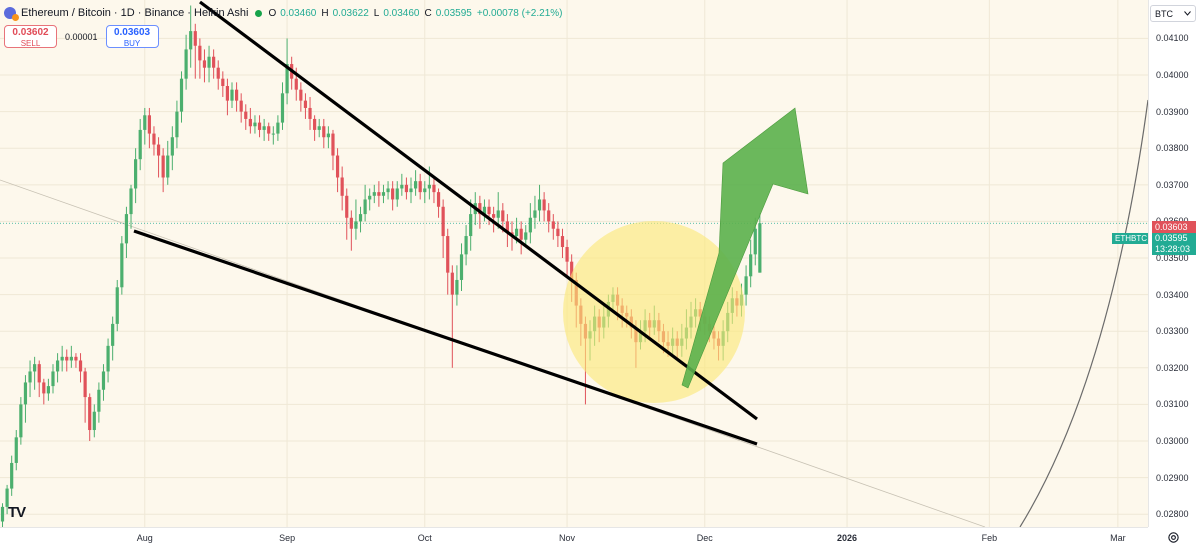 The height and width of the screenshot is (550, 1199). Describe the element at coordinates (1174, 227) in the screenshot. I see `ask-price-tag: 0.03603` at that location.